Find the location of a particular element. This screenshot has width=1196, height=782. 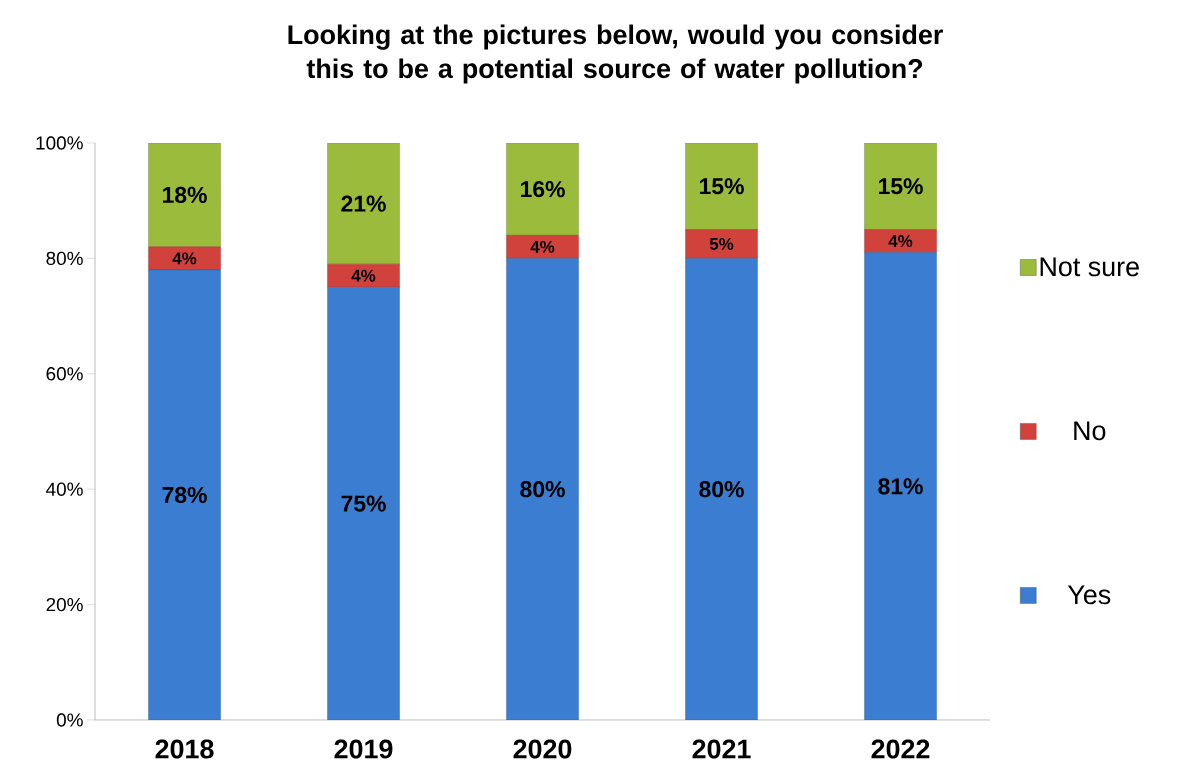

y-tick-label: 20% is located at coordinates (64, 604).